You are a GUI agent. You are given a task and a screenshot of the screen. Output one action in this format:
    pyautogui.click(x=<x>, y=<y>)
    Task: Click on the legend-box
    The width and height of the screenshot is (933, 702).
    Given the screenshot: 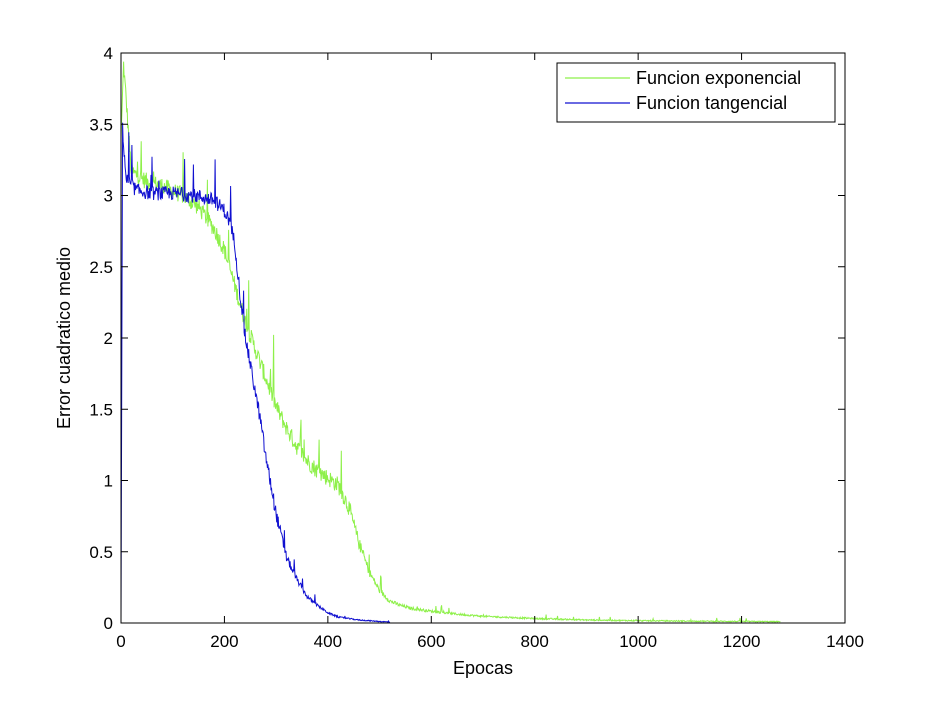 What is the action you would take?
    pyautogui.click(x=696, y=92)
    